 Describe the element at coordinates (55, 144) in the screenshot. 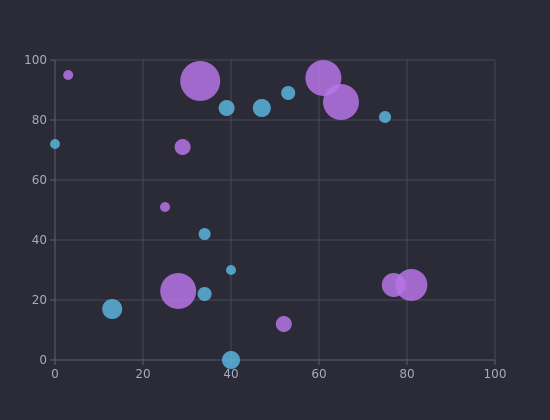

I see `bubble-series0-point0` at that location.